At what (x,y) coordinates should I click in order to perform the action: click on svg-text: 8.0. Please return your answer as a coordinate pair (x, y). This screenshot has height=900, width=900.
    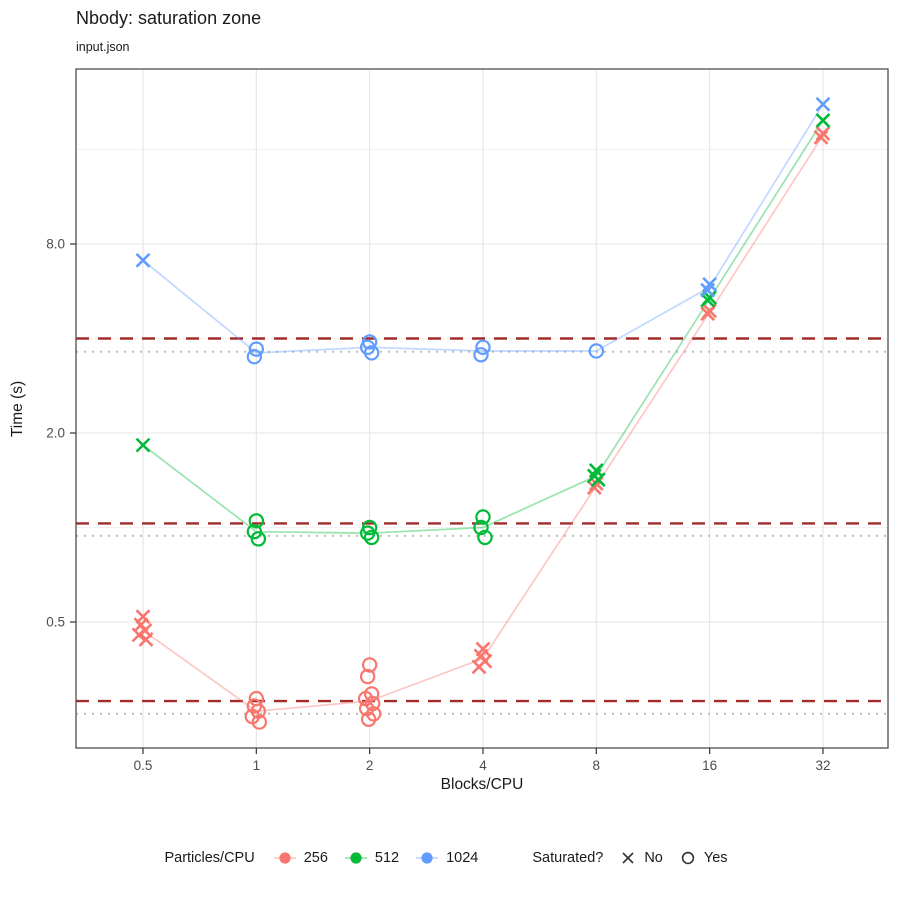
    Looking at the image, I should click on (55, 244).